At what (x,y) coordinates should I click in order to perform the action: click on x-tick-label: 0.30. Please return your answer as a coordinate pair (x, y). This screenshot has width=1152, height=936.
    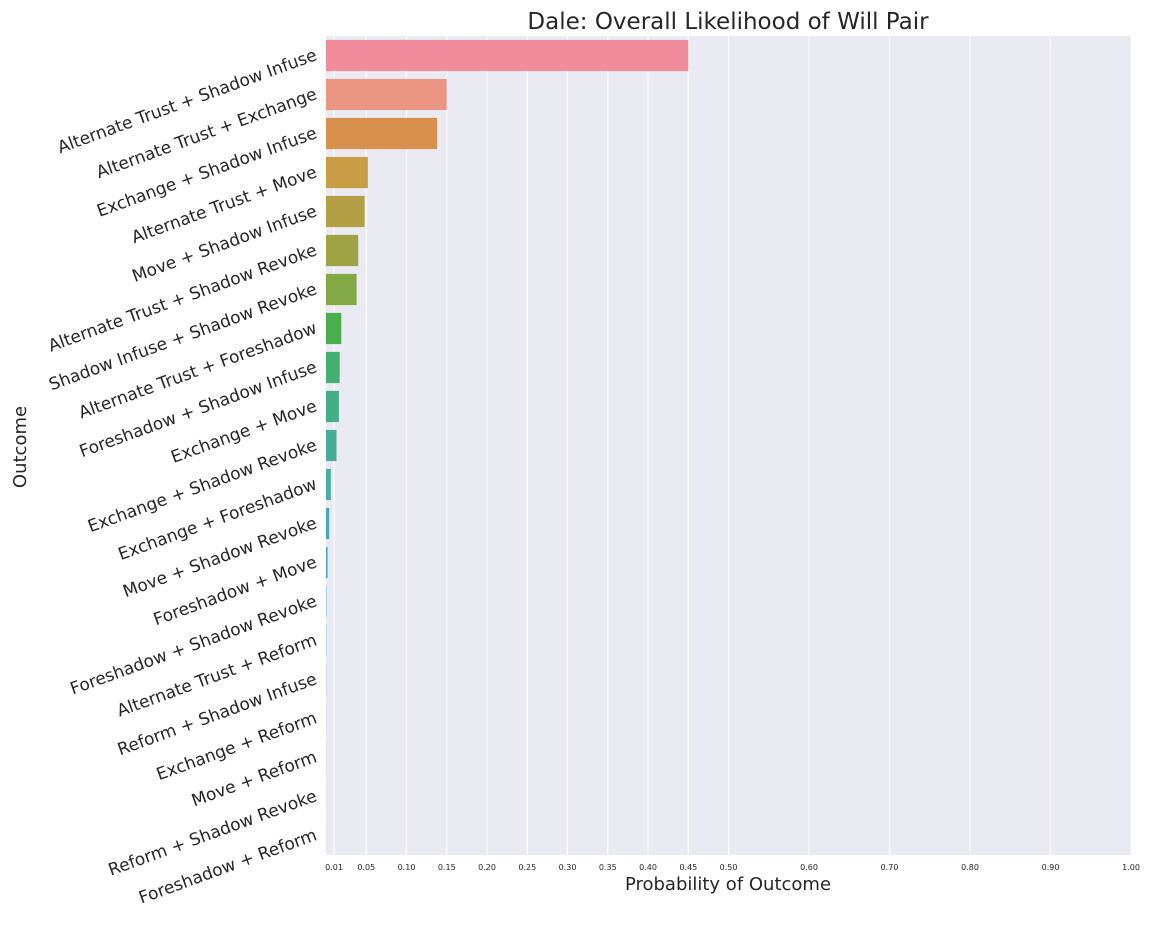
    Looking at the image, I should click on (568, 867).